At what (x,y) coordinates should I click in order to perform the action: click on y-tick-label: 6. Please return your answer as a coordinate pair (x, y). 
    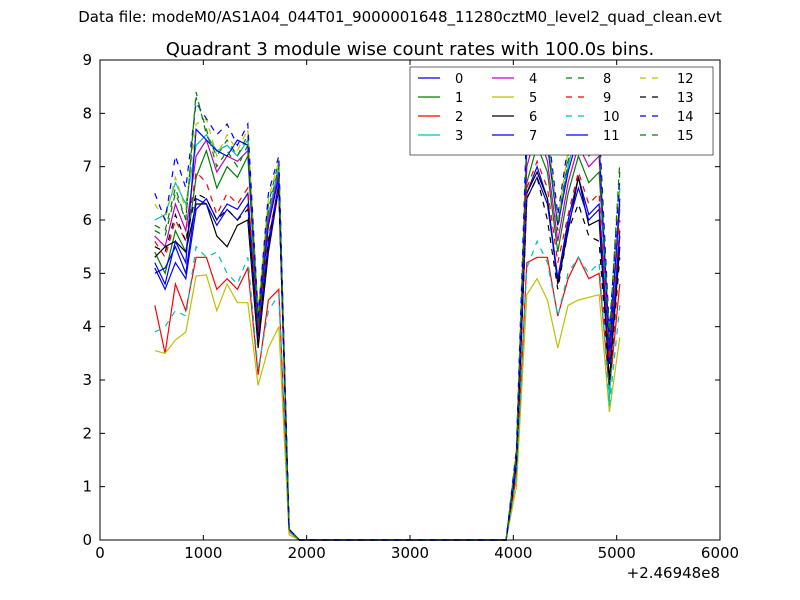
    Looking at the image, I should click on (87, 220).